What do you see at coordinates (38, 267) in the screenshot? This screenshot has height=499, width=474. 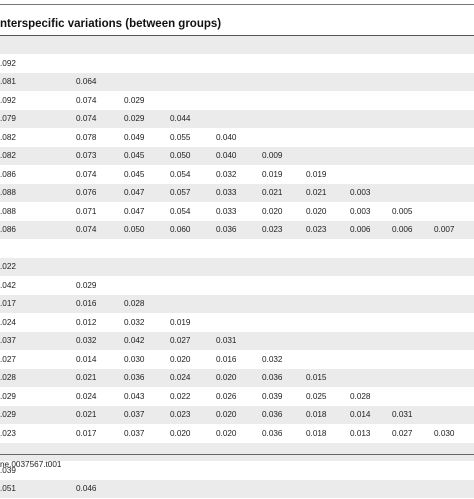 I see `table-cell: .022` at bounding box center [38, 267].